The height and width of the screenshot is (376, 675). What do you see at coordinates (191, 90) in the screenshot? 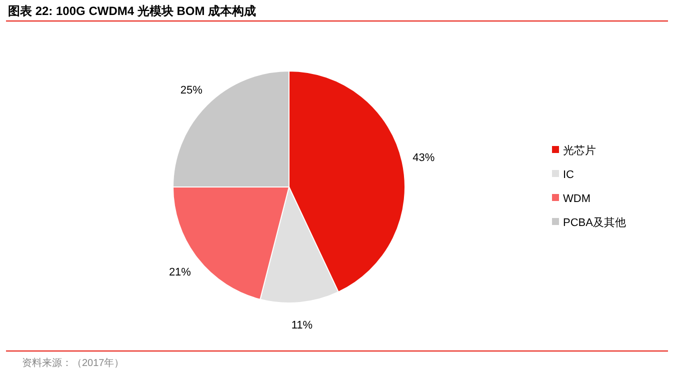
I see `data-label: 25%` at bounding box center [191, 90].